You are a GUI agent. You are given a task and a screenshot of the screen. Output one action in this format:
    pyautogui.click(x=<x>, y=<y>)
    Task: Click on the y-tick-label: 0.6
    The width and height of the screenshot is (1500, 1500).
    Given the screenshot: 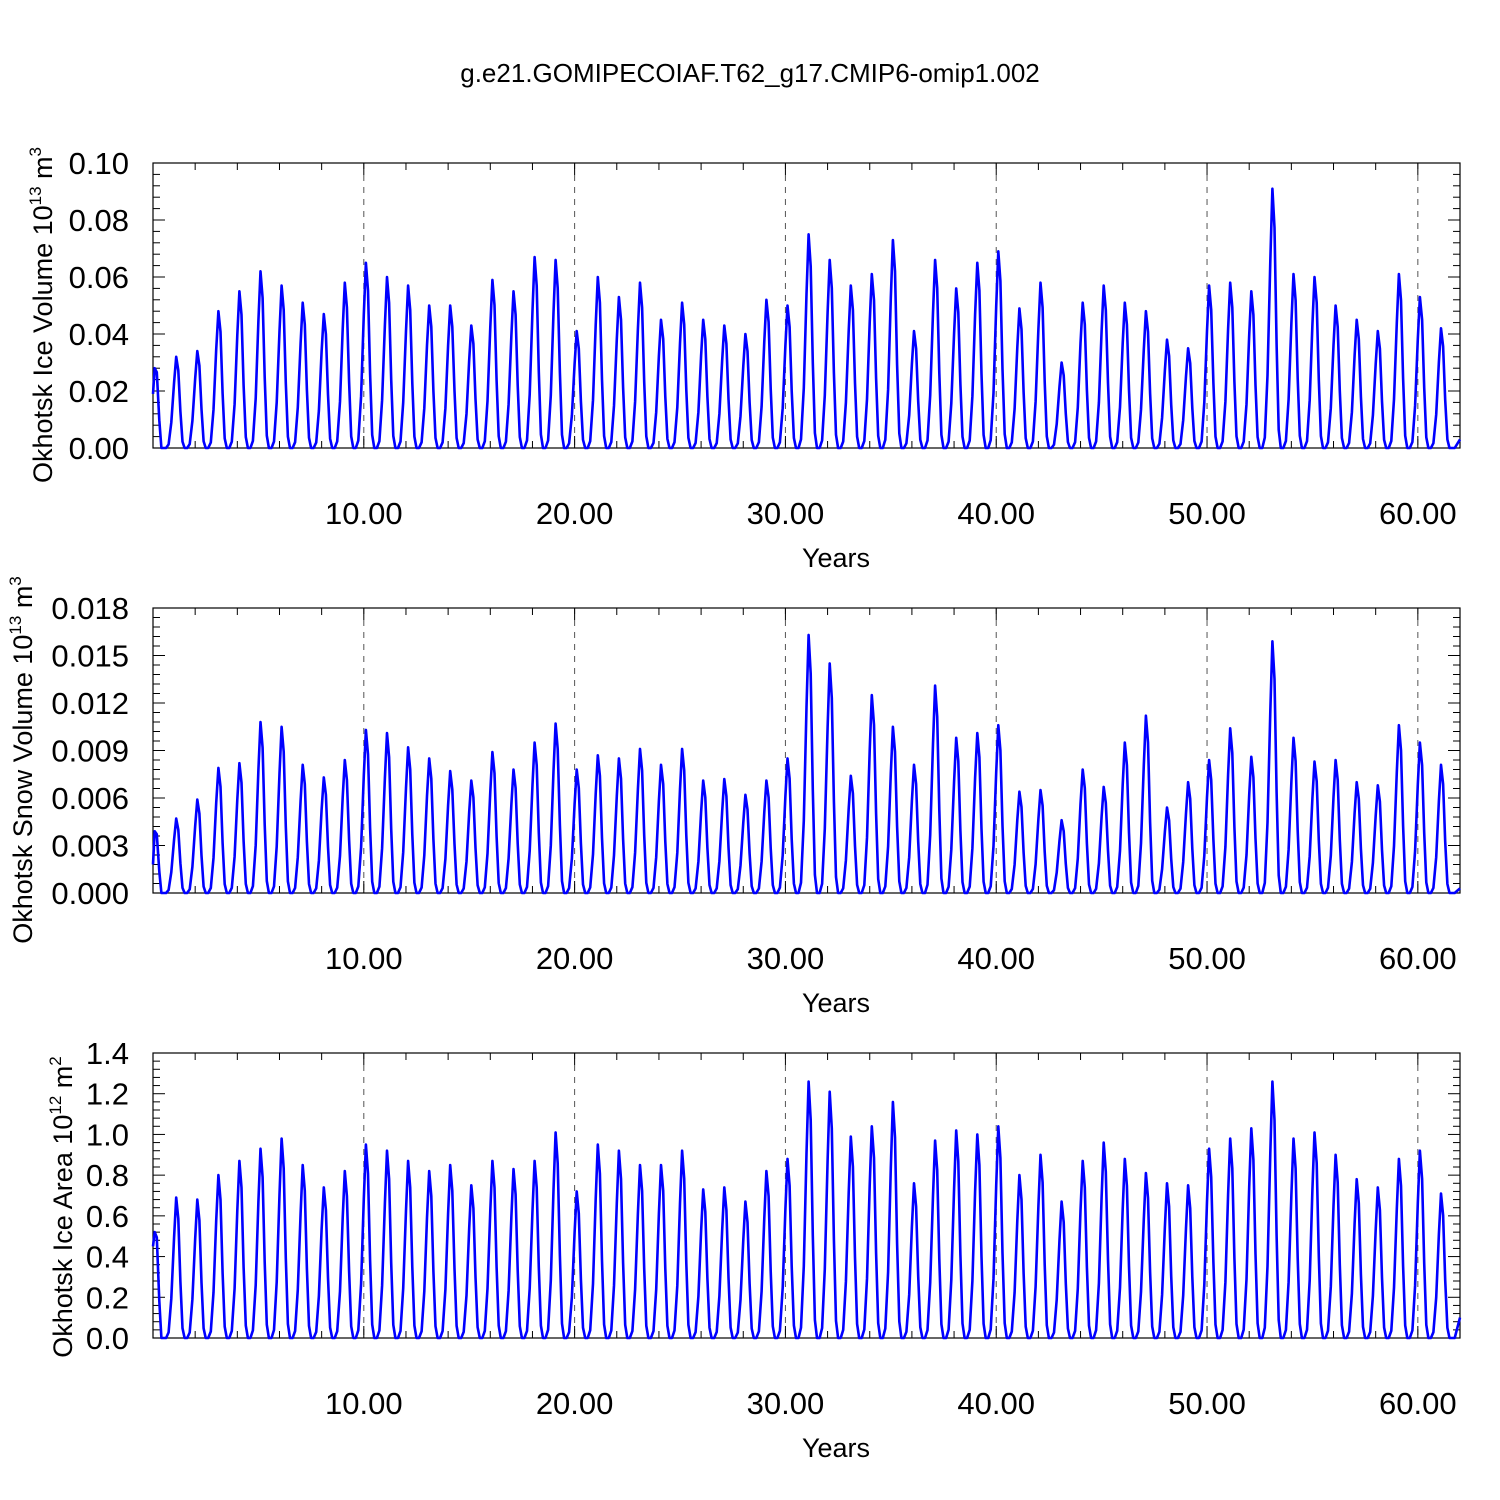 What is the action you would take?
    pyautogui.click(x=107, y=1216)
    